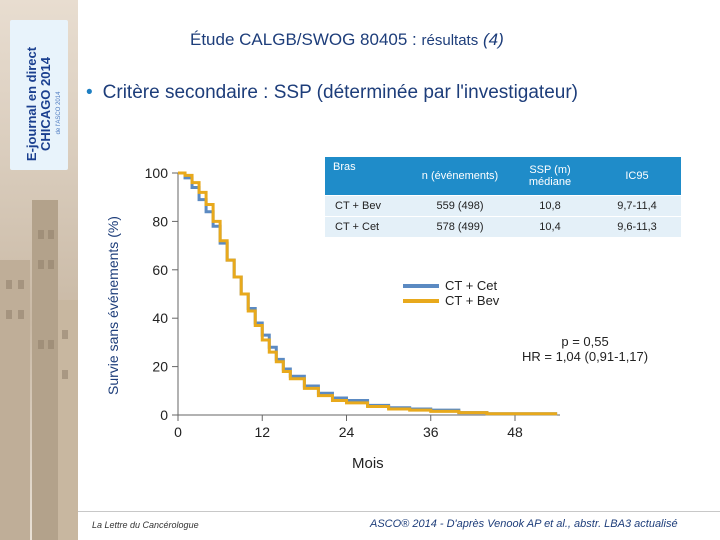 This screenshot has height=540, width=720. What do you see at coordinates (113, 305) in the screenshot?
I see `y-axis-label: Survie sans événements (%)` at bounding box center [113, 305].